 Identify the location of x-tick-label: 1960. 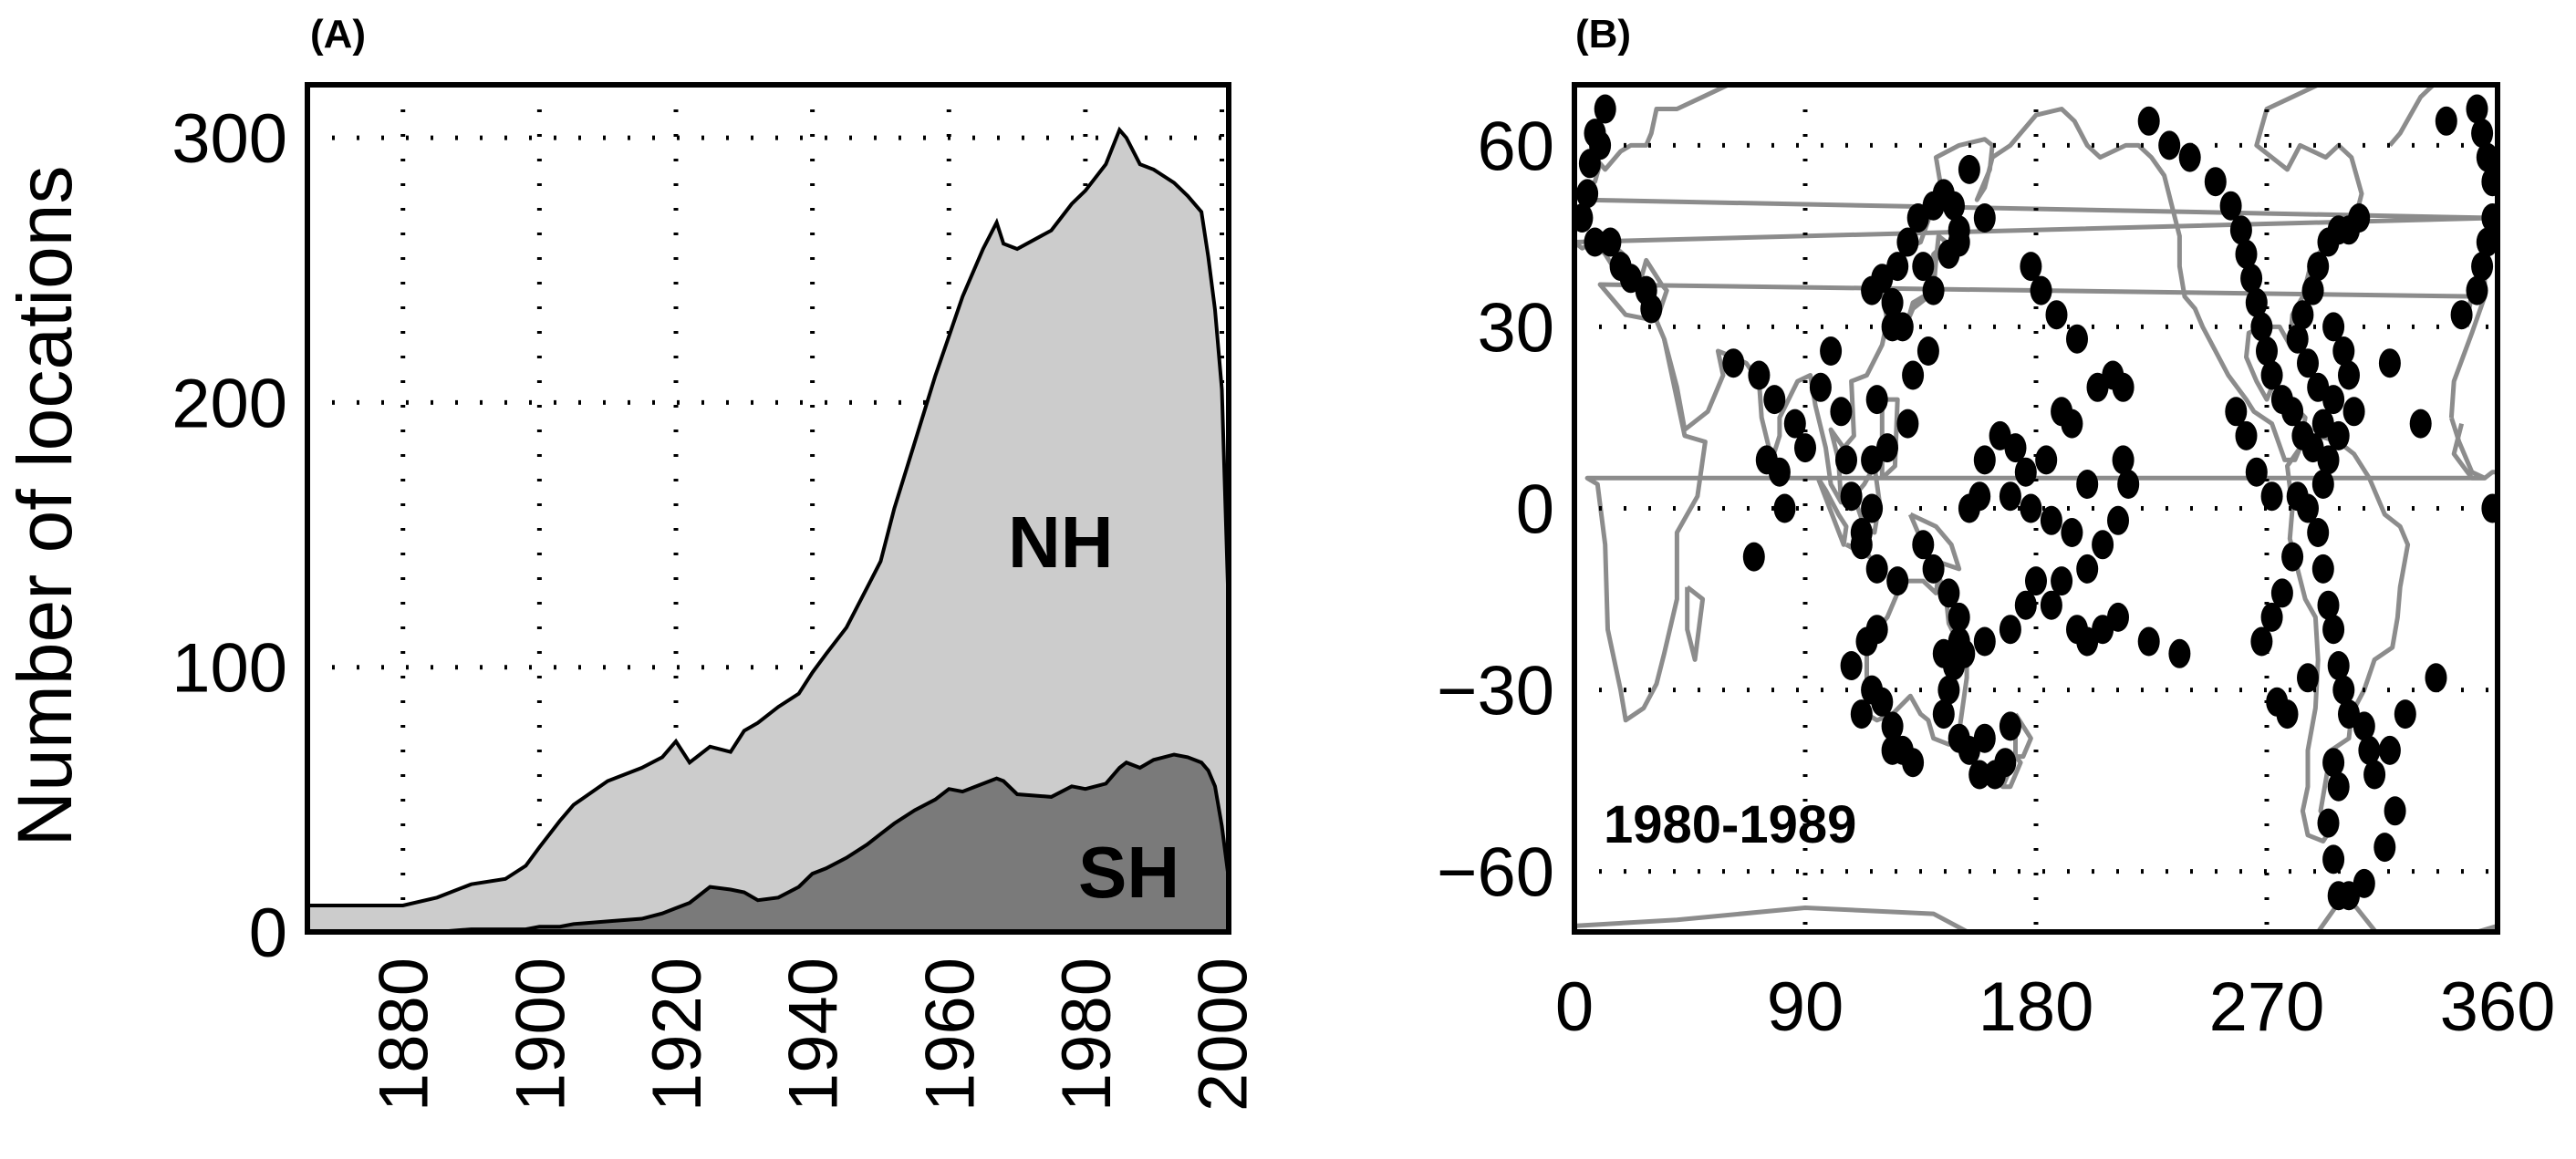
(950, 1034).